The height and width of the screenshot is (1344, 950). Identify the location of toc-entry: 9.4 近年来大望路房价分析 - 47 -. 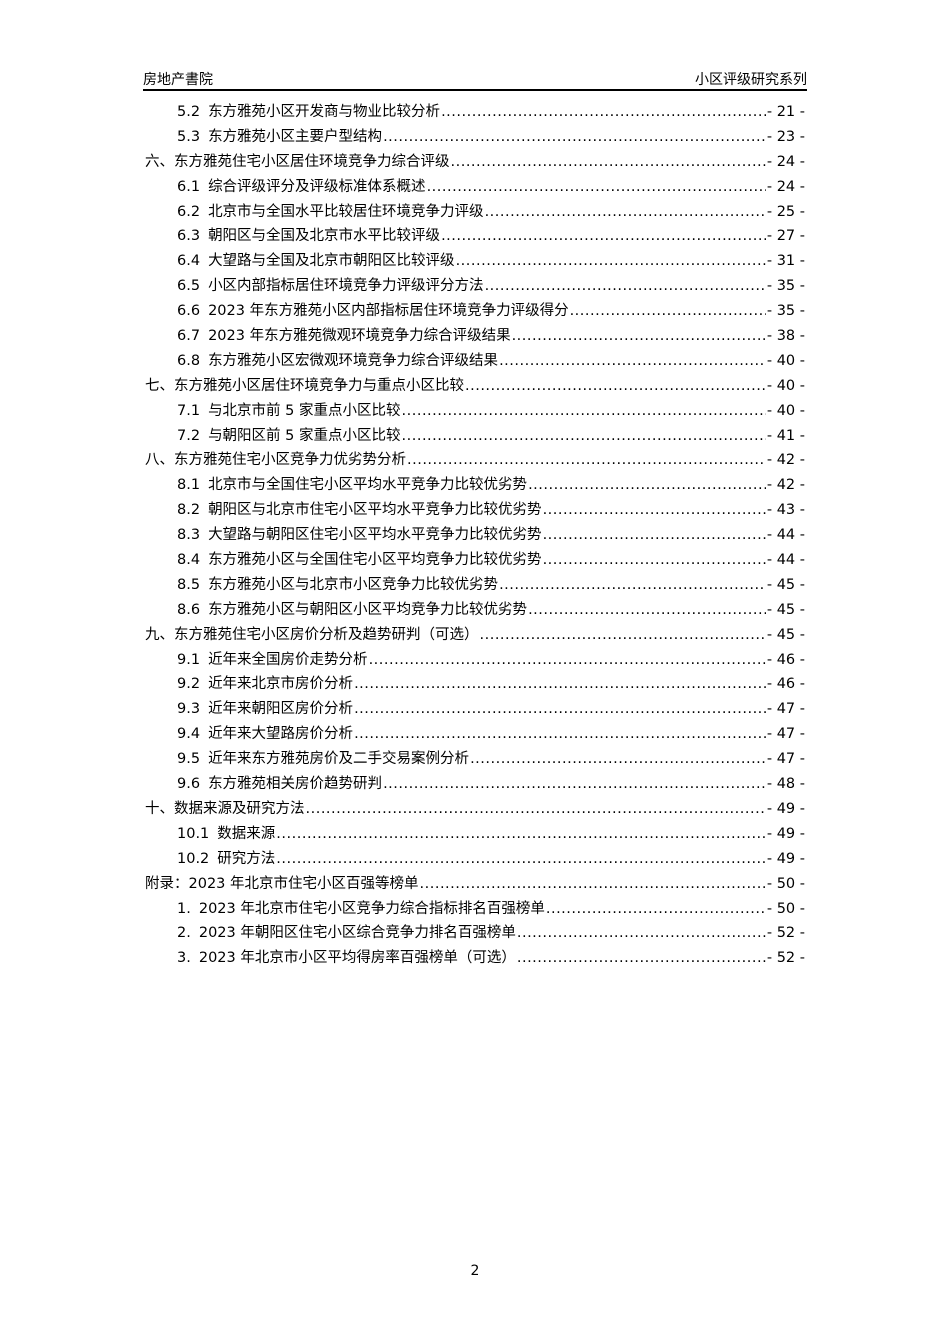
(475, 734).